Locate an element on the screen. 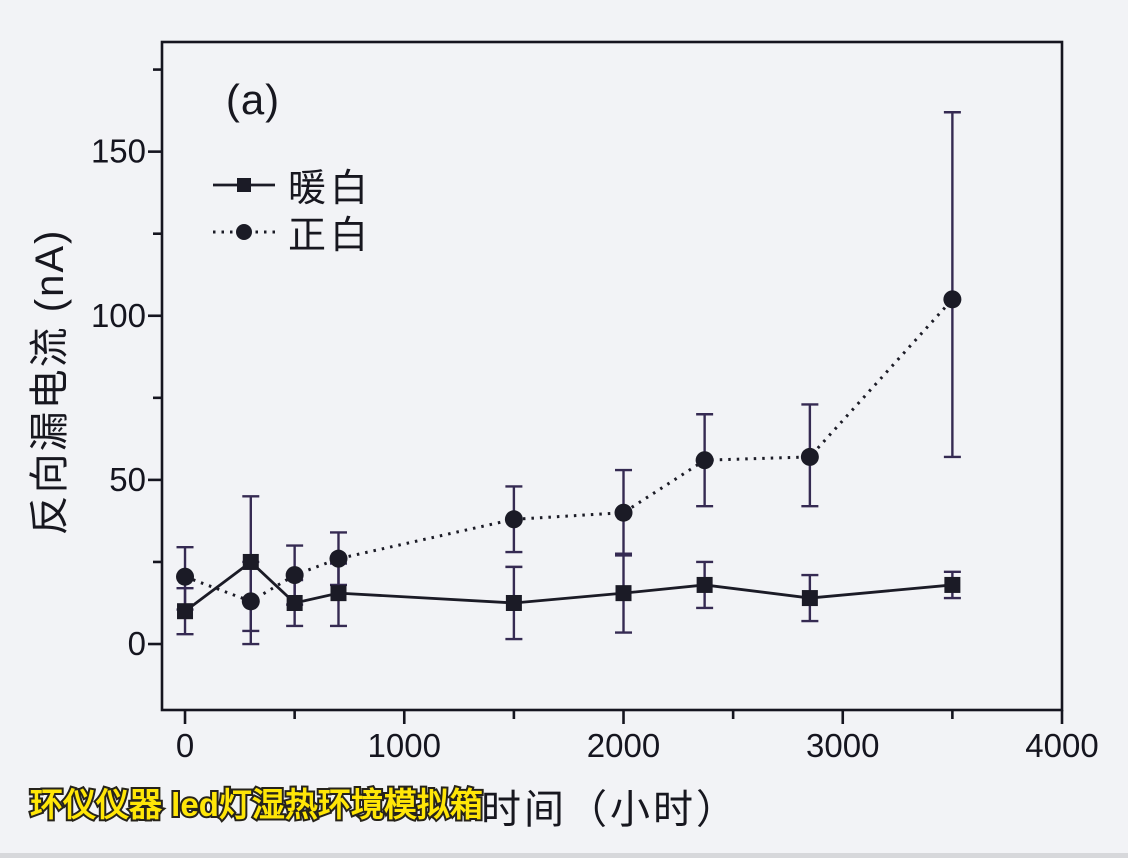 The image size is (1128, 858). x-tick-label: 4000 is located at coordinates (1061, 745).